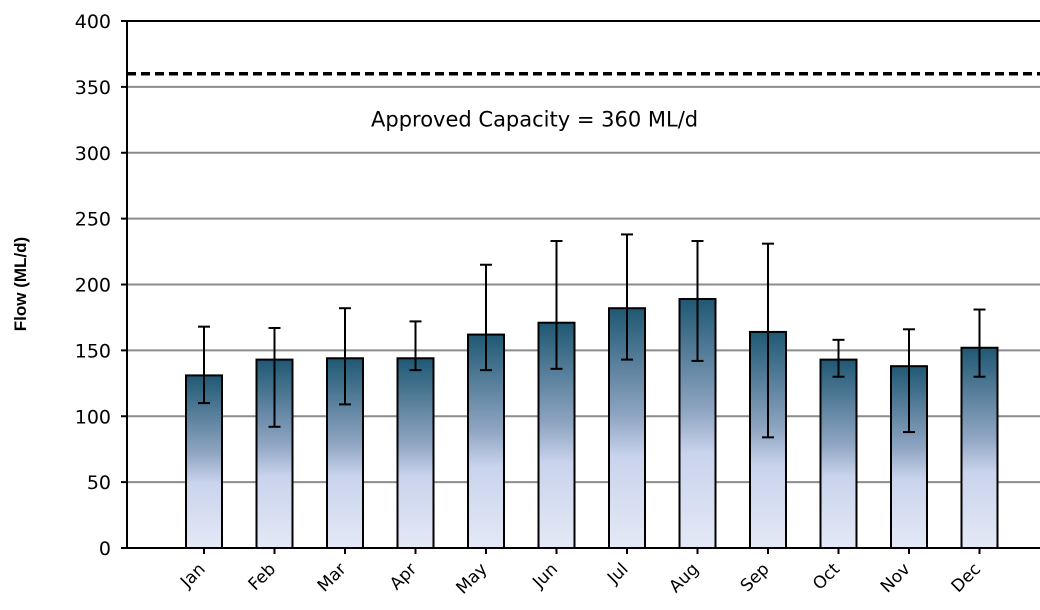  Describe the element at coordinates (20, 284) in the screenshot. I see `y-axis-label: Flow (ML/d)` at that location.